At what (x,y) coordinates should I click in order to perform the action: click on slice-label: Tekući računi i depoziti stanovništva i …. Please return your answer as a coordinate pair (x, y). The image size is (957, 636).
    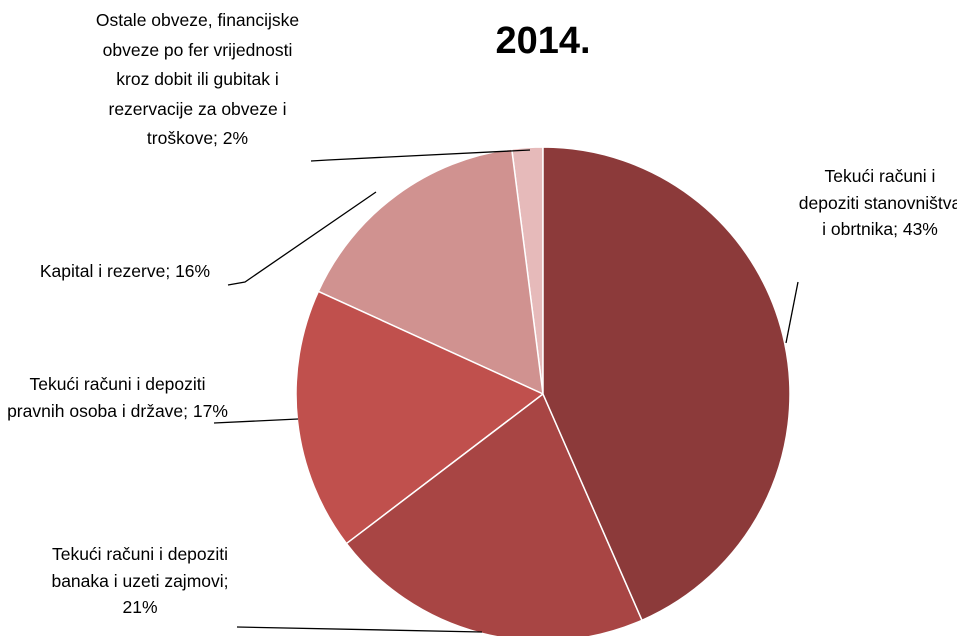
    Looking at the image, I should click on (877, 202).